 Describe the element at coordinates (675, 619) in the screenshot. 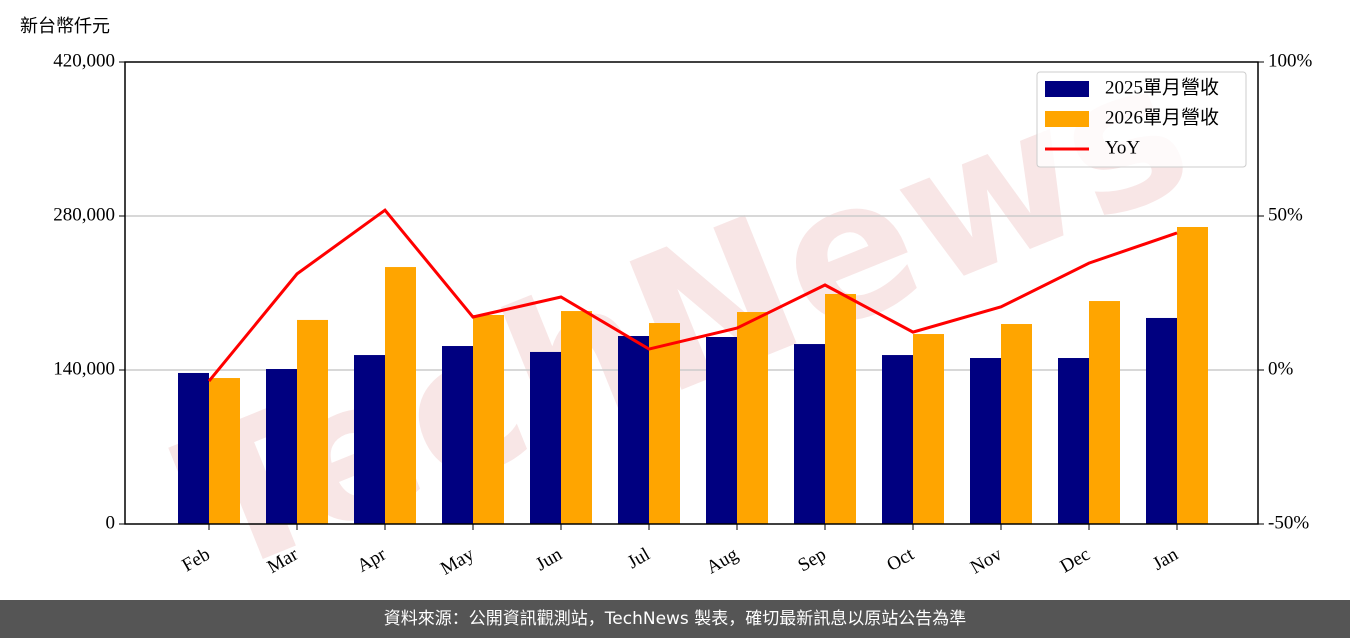

I see `footer: 資料來源：公開資訊觀測站，TechNews 製表，確切最新訊息以原站公告為準` at that location.